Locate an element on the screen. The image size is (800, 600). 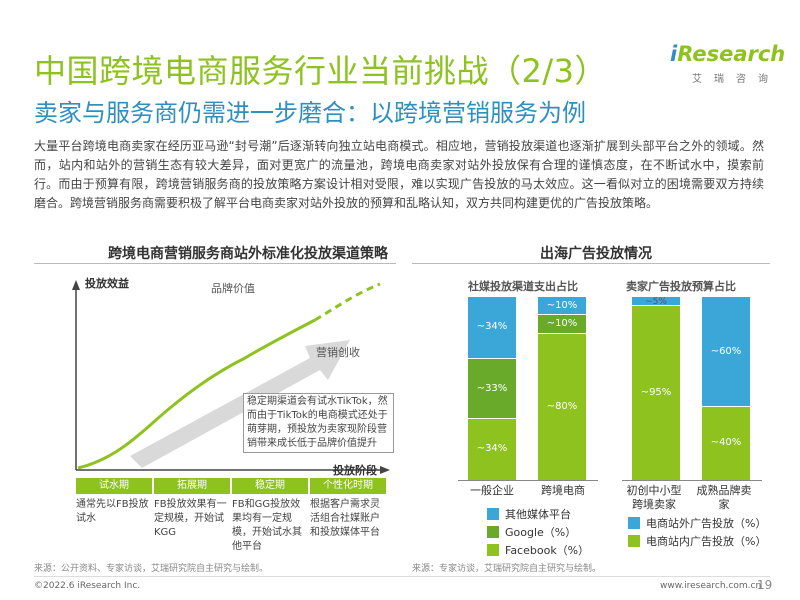
legend-other-platforms: 其他媒体平台 is located at coordinates (529, 514).